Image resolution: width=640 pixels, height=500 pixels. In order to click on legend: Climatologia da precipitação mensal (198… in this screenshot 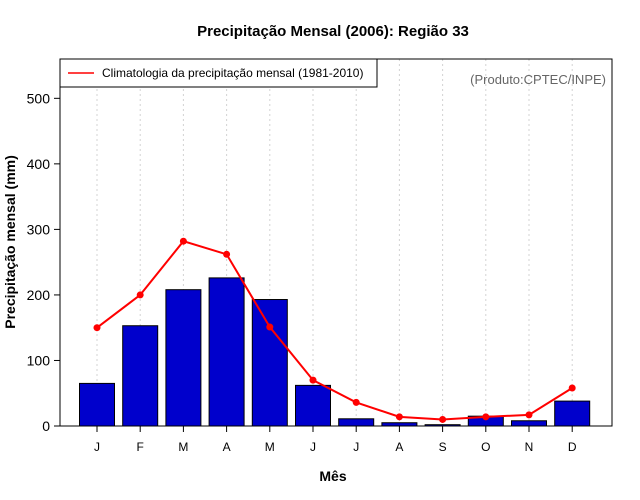, I will do `click(218, 73)`.